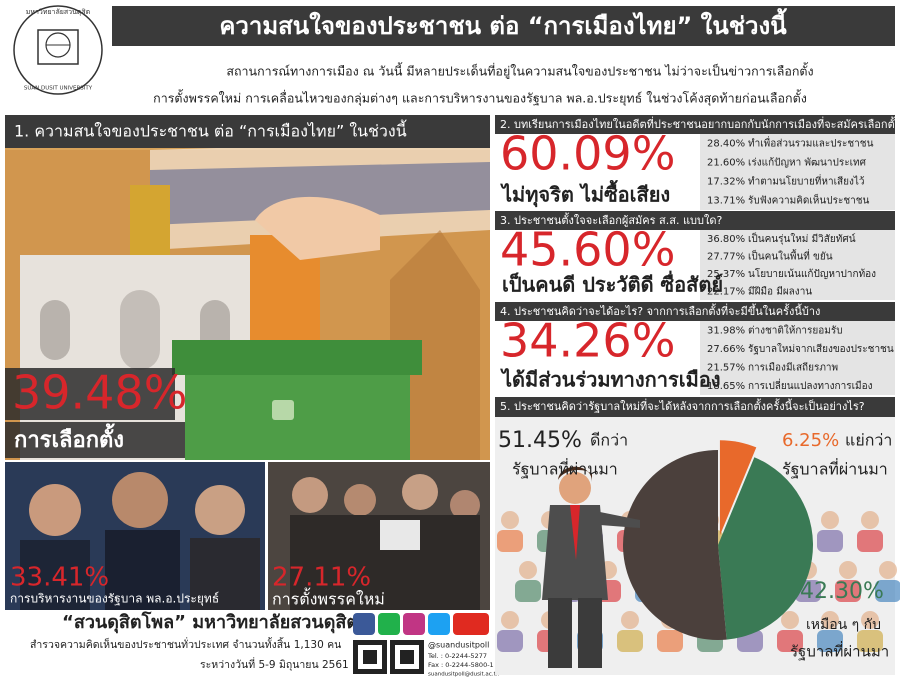  Describe the element at coordinates (797, 358) in the screenshot. I see `list-bg` at that location.